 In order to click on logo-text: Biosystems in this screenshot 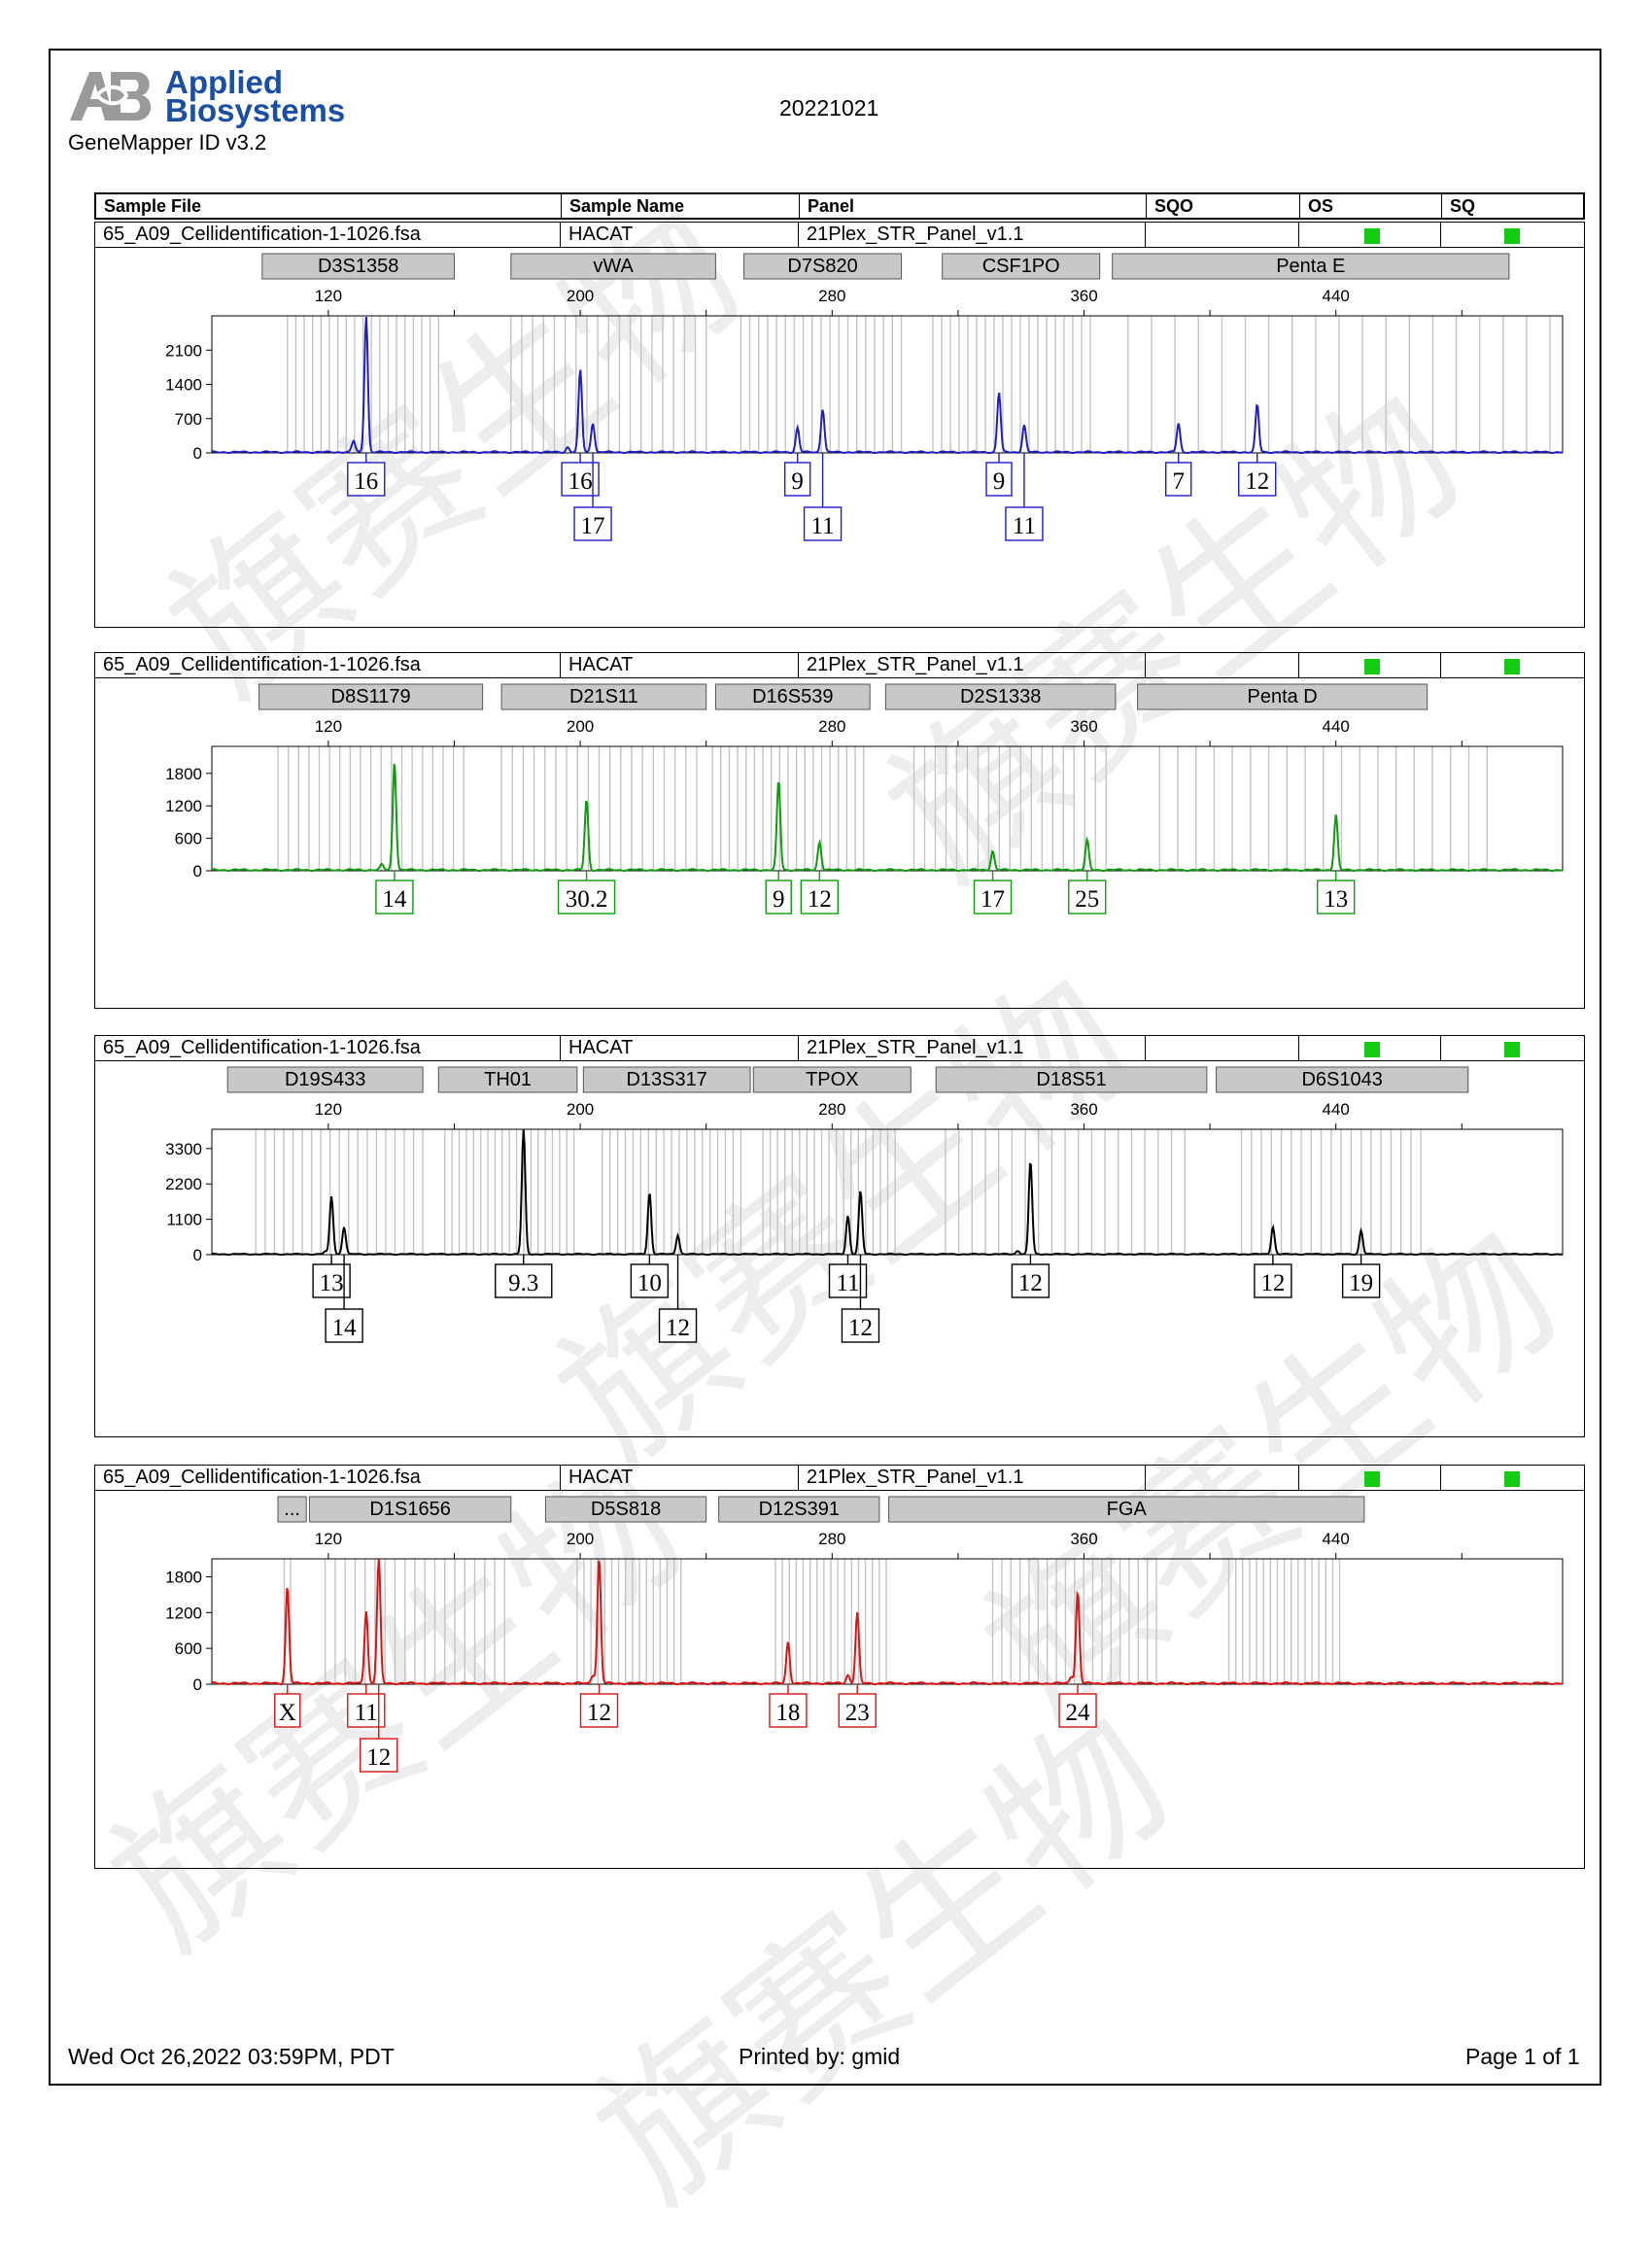, I will do `click(256, 110)`.